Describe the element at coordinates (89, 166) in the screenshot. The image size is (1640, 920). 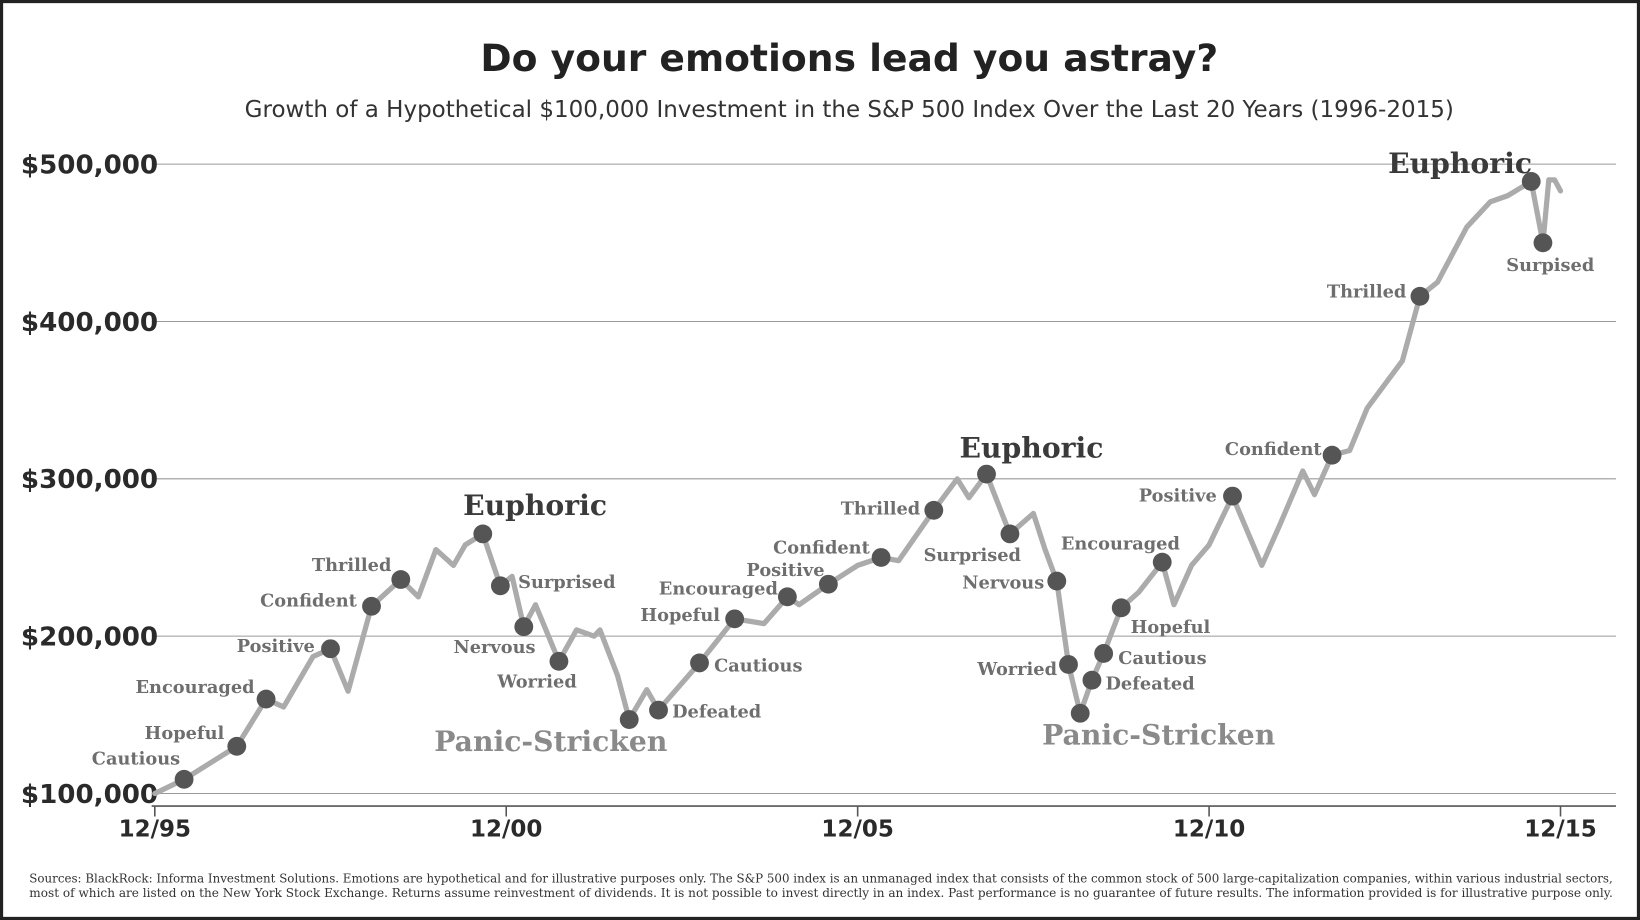
I see `y-tick-label: $500,000` at that location.